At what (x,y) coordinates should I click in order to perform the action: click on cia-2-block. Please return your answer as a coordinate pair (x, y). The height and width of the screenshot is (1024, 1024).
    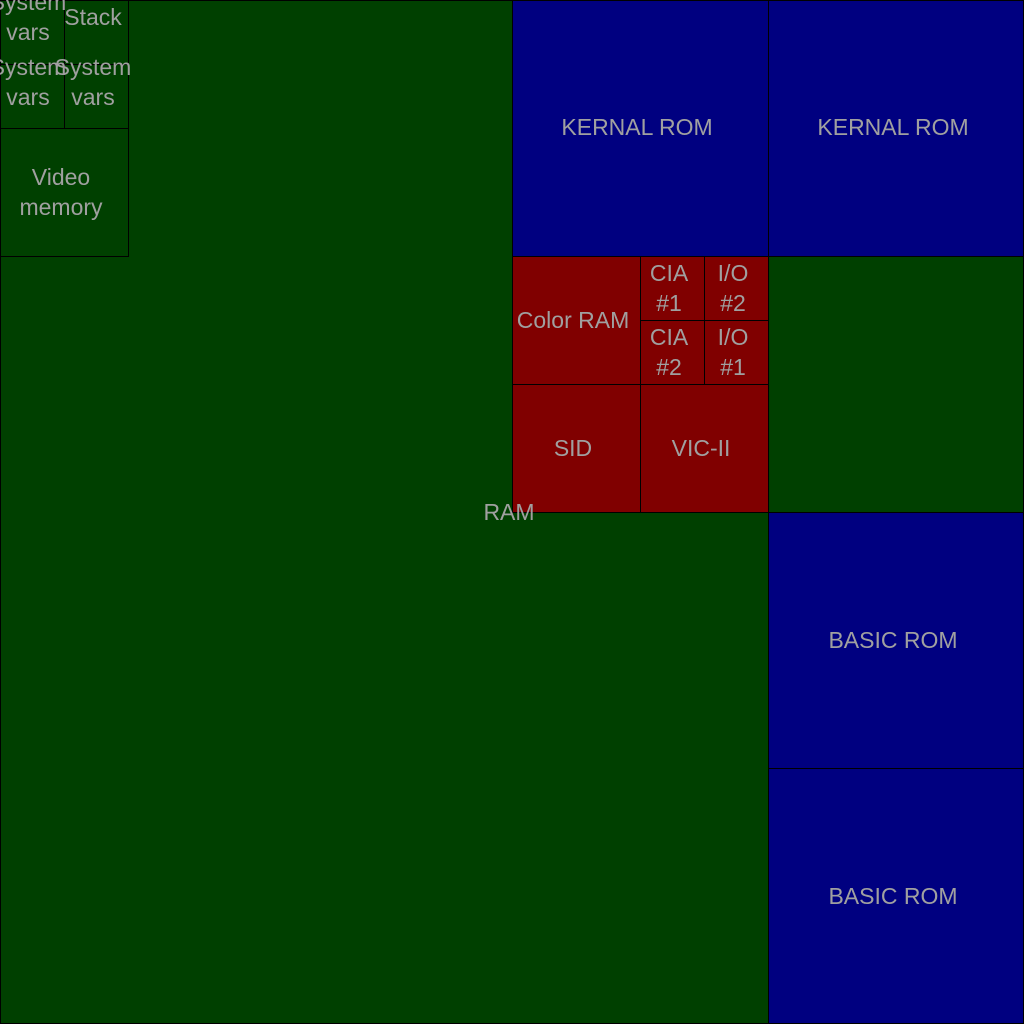
    Looking at the image, I should click on (672, 352).